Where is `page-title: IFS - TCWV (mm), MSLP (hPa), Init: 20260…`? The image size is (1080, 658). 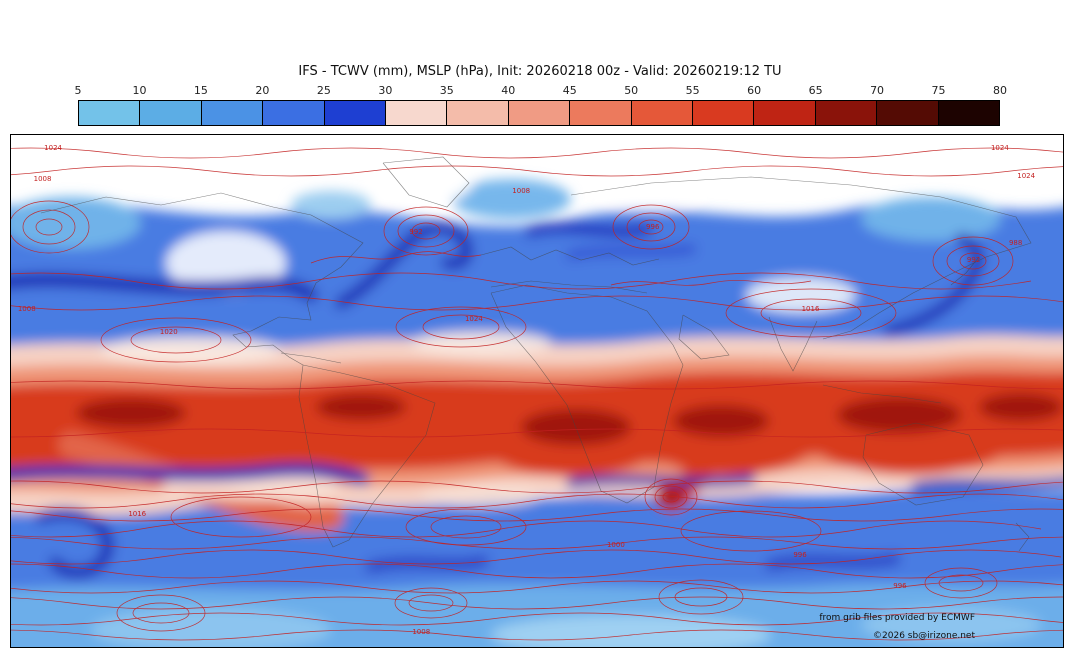 page-title: IFS - TCWV (mm), MSLP (hPa), Init: 20260… is located at coordinates (540, 71).